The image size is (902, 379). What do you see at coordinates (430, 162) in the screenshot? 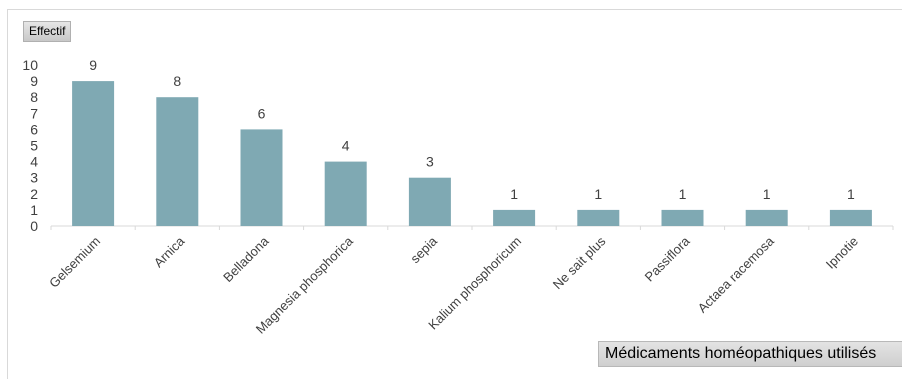
I see `data-label: 3` at bounding box center [430, 162].